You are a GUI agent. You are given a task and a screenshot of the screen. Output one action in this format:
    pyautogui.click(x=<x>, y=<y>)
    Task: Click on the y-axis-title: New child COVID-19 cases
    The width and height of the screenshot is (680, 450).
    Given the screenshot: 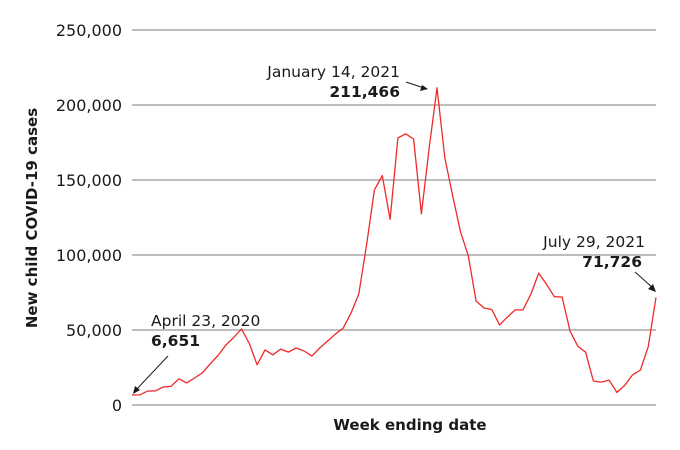 What is the action you would take?
    pyautogui.click(x=32, y=218)
    